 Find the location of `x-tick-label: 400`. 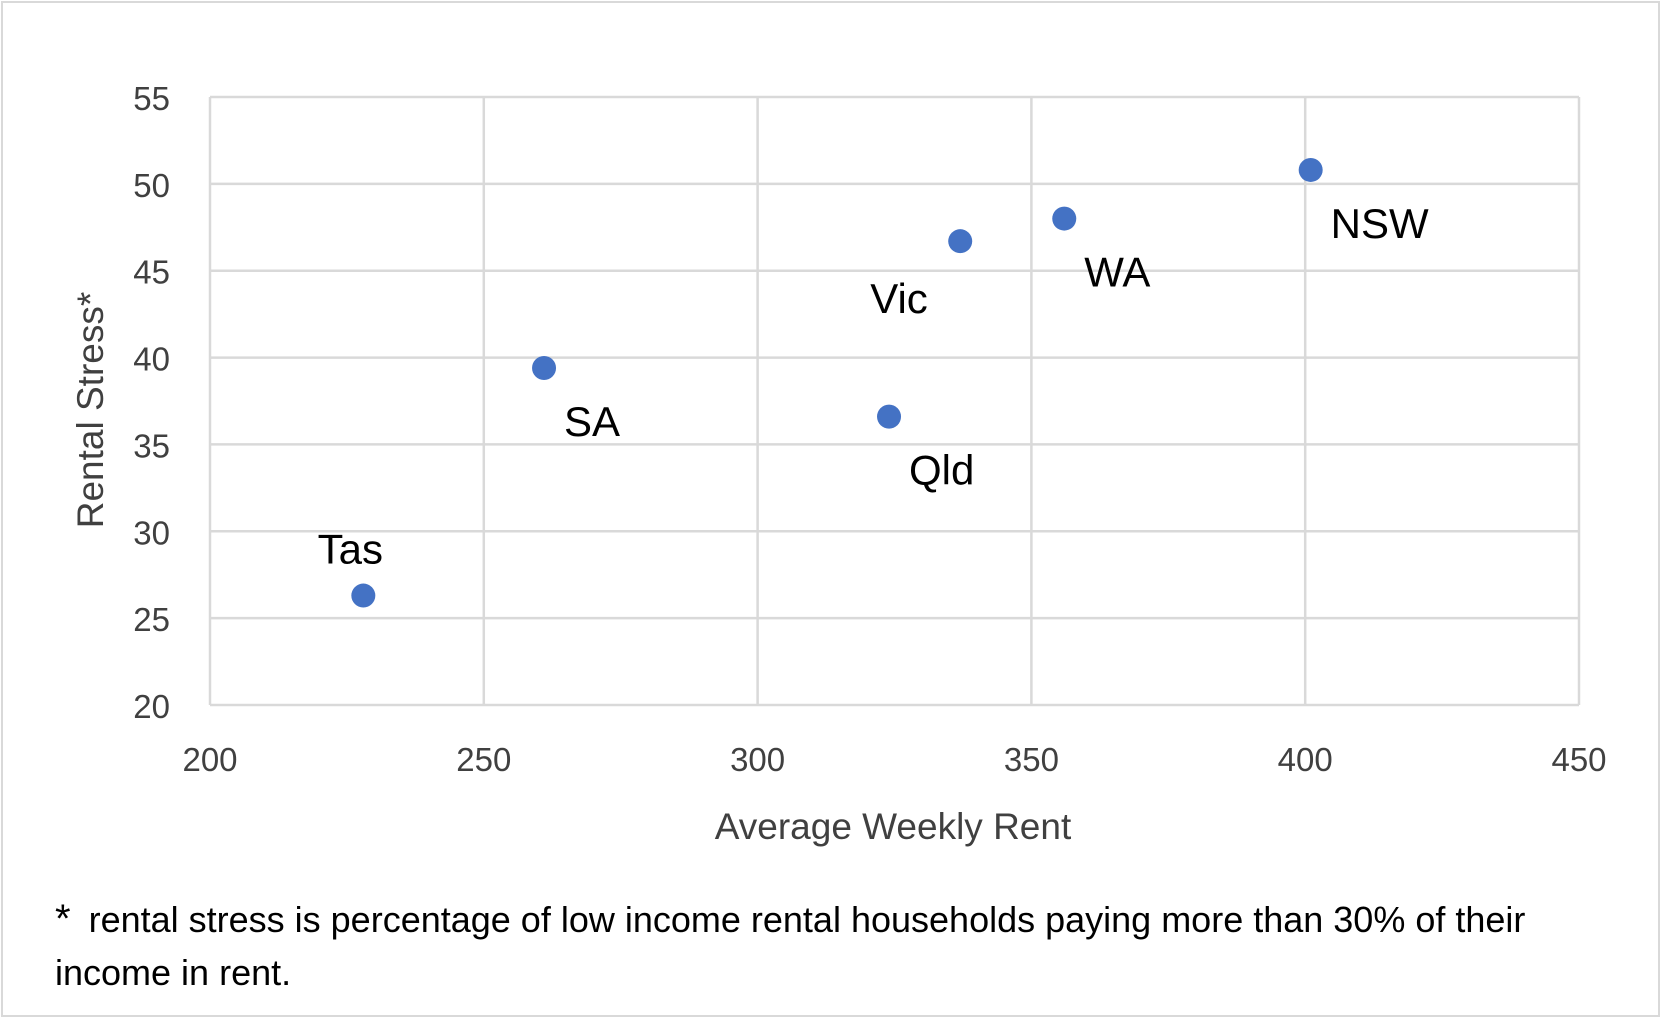

x-tick-label: 400 is located at coordinates (1305, 759).